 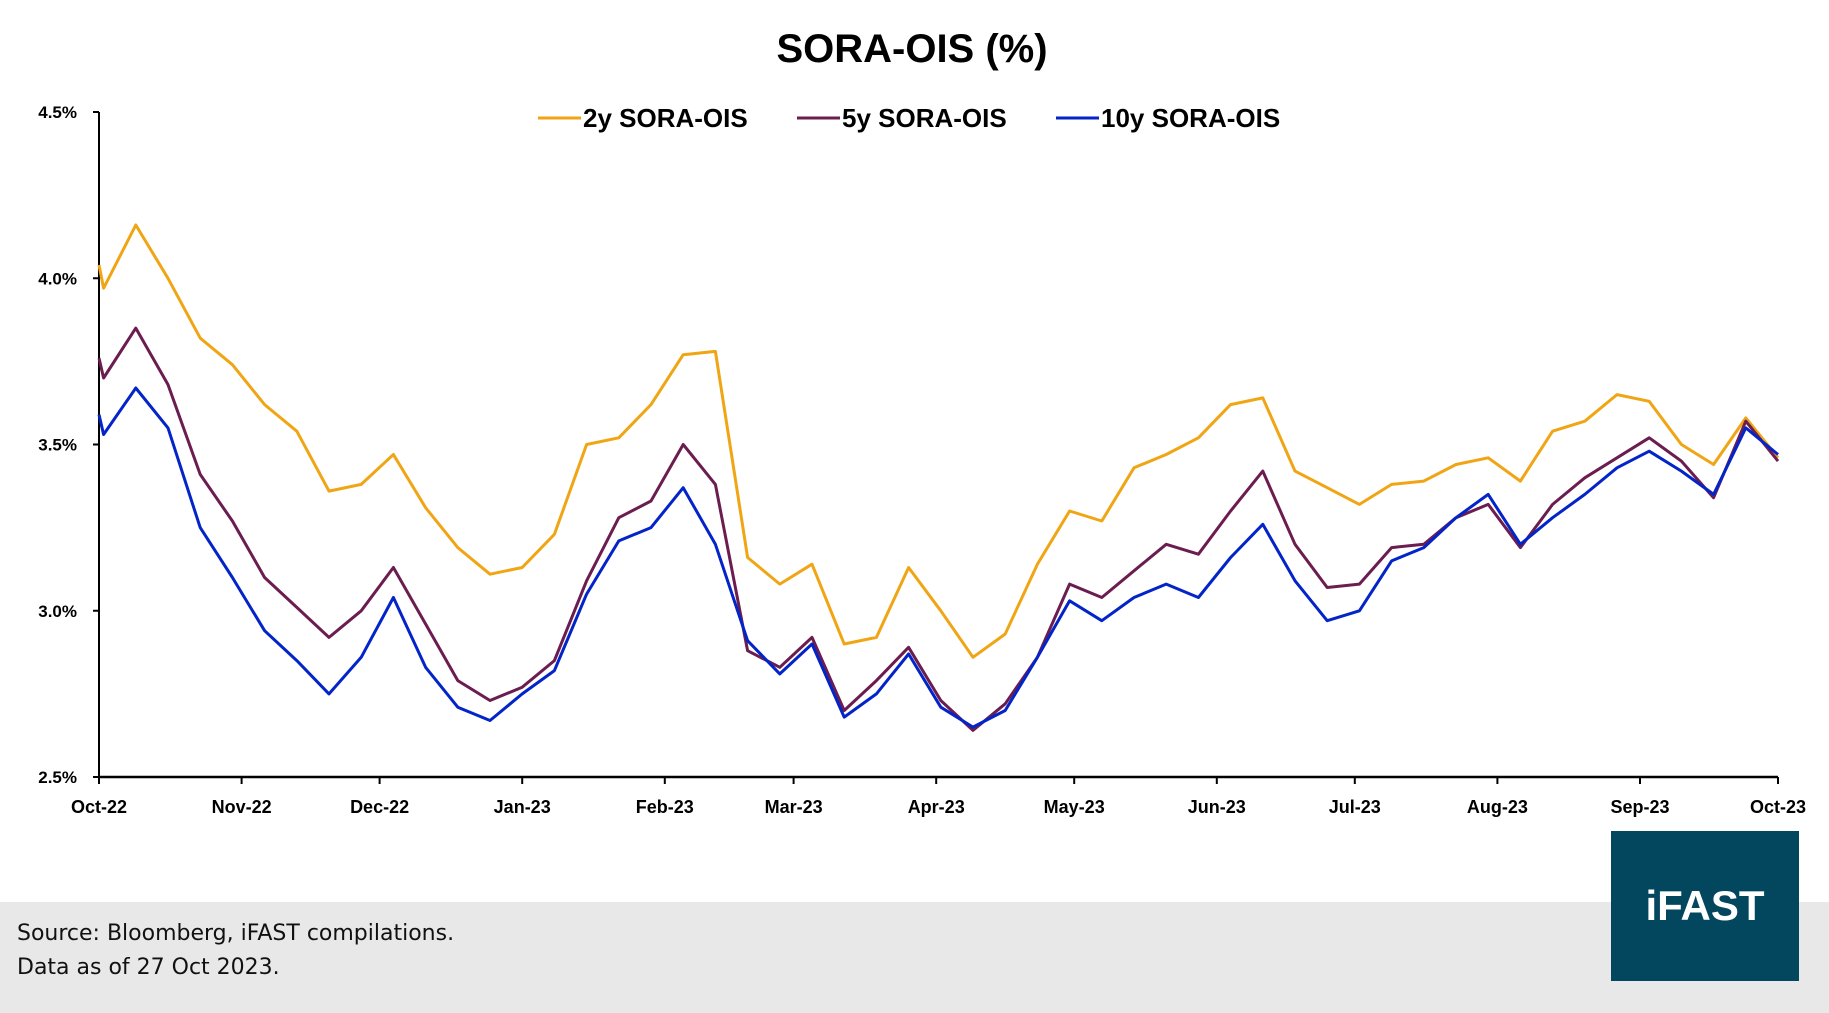 What do you see at coordinates (57, 445) in the screenshot?
I see `y-tick-label: 3.5%` at bounding box center [57, 445].